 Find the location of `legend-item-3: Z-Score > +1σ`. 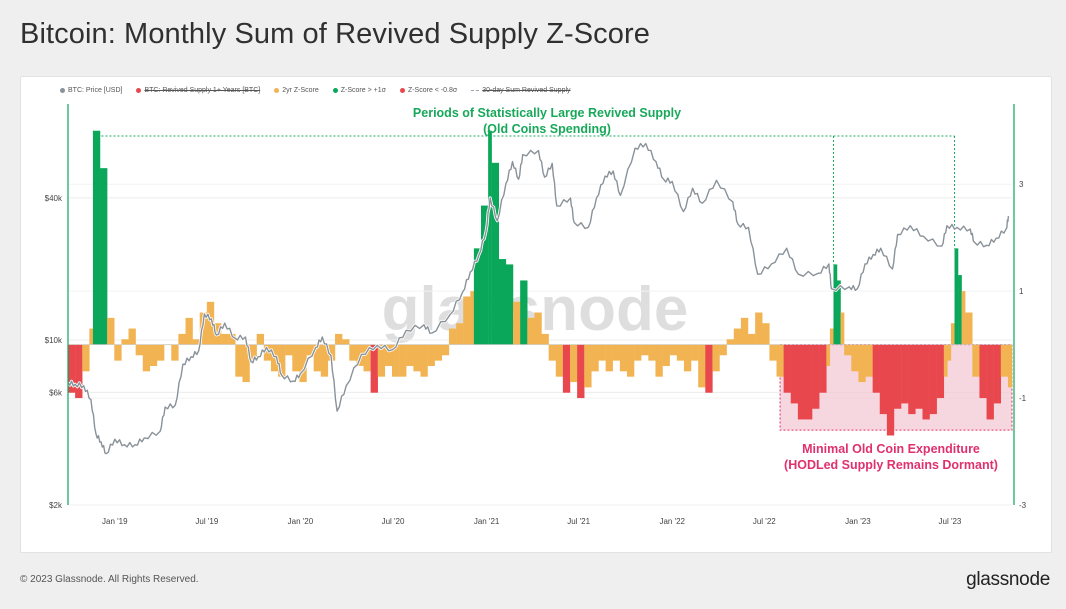

legend-item-3: Z-Score > +1σ is located at coordinates (359, 90).